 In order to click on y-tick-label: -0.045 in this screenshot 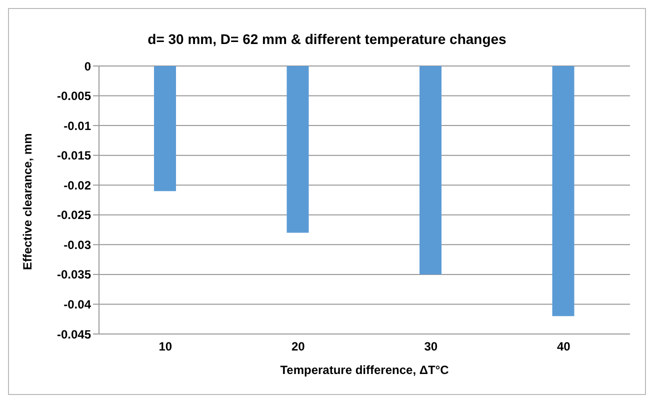, I will do `click(74, 334)`.